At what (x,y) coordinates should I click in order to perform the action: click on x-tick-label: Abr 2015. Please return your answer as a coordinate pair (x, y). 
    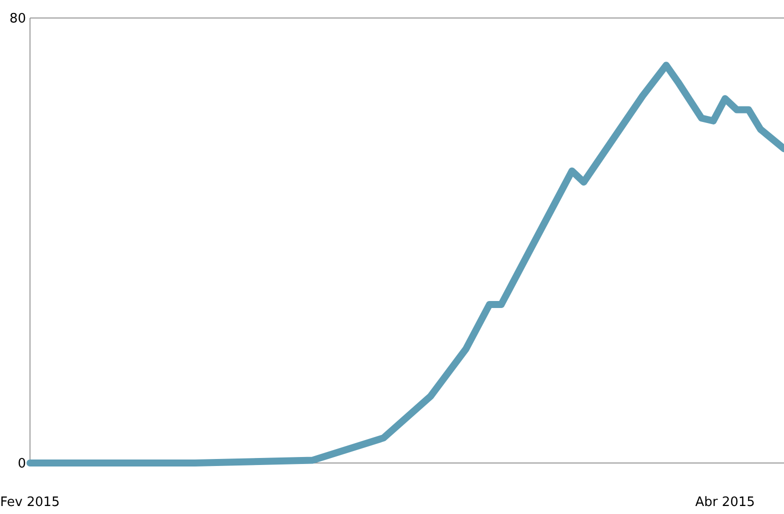
    Looking at the image, I should click on (725, 502).